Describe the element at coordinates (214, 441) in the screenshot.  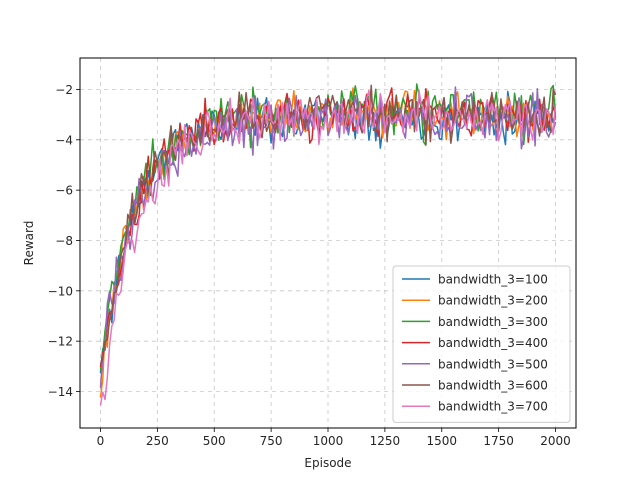
I see `x-tick-label: 500` at that location.